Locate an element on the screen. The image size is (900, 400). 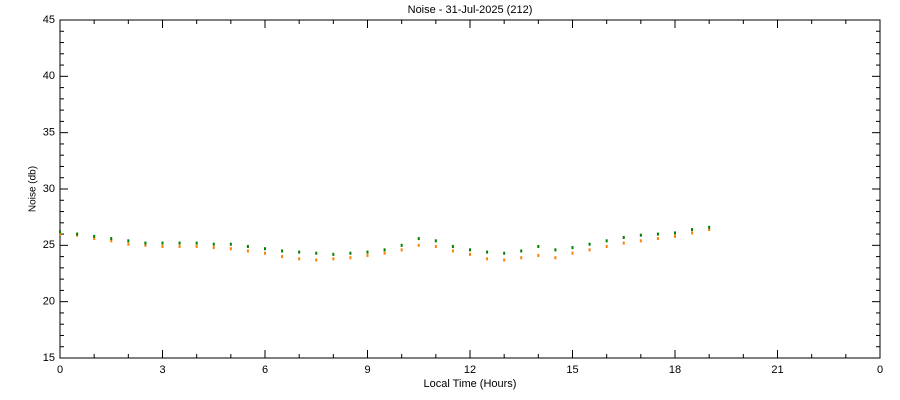
x-tick-label: 9 is located at coordinates (367, 370).